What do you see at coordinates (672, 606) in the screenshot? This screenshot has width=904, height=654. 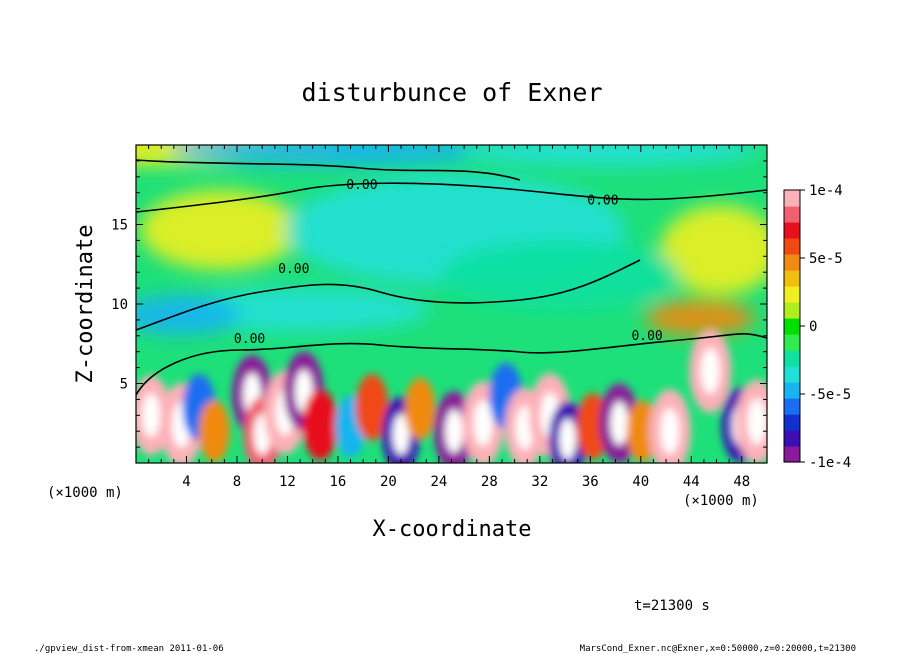 I see `time-label: t=21300 s` at bounding box center [672, 606].